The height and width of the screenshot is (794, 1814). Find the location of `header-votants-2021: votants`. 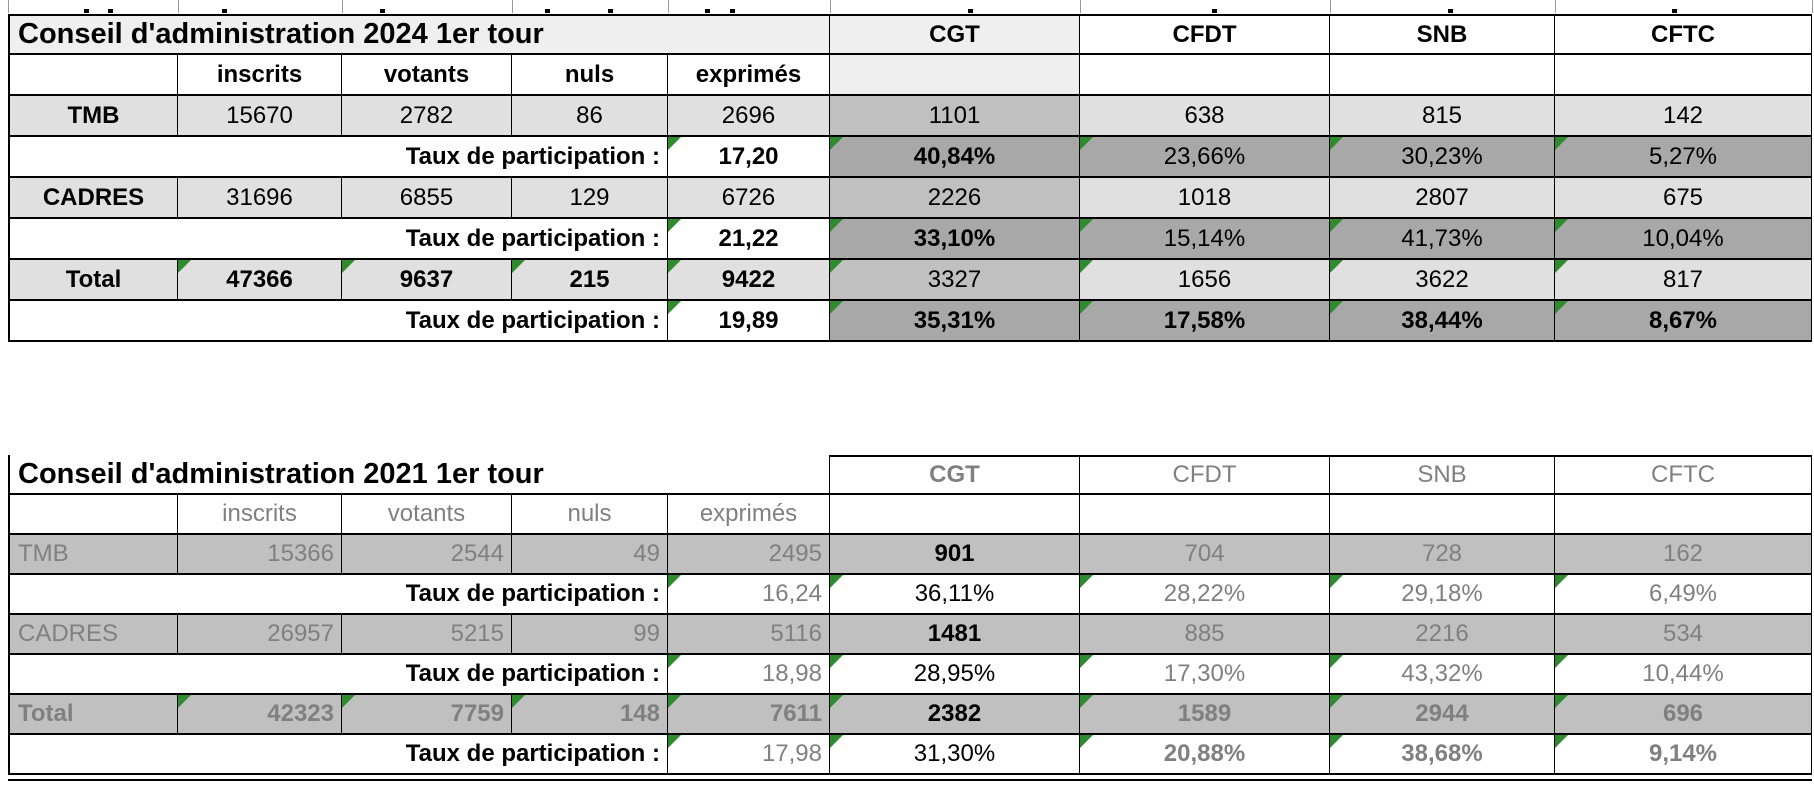

header-votants-2021: votants is located at coordinates (427, 515).